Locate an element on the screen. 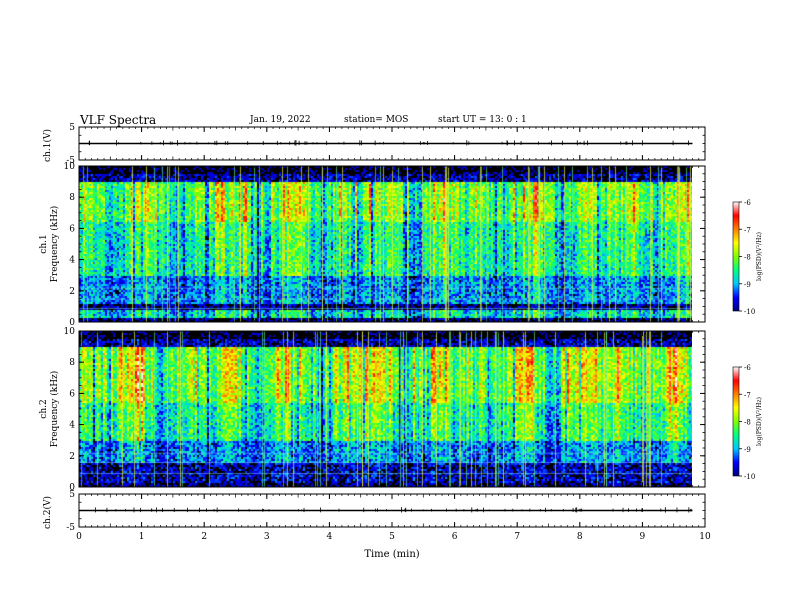 The image size is (792, 612). ch1-spectrogram-ytick-label: 6 is located at coordinates (72, 229).